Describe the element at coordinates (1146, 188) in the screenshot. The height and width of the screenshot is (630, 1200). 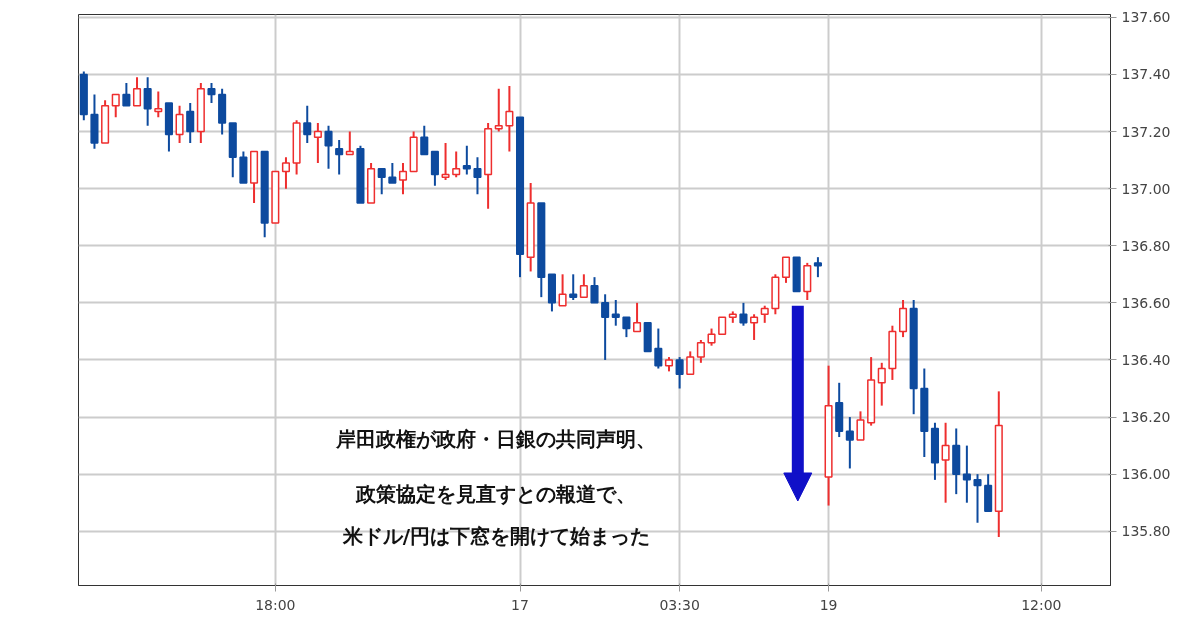
I see `y-tick-label: 137.00` at that location.